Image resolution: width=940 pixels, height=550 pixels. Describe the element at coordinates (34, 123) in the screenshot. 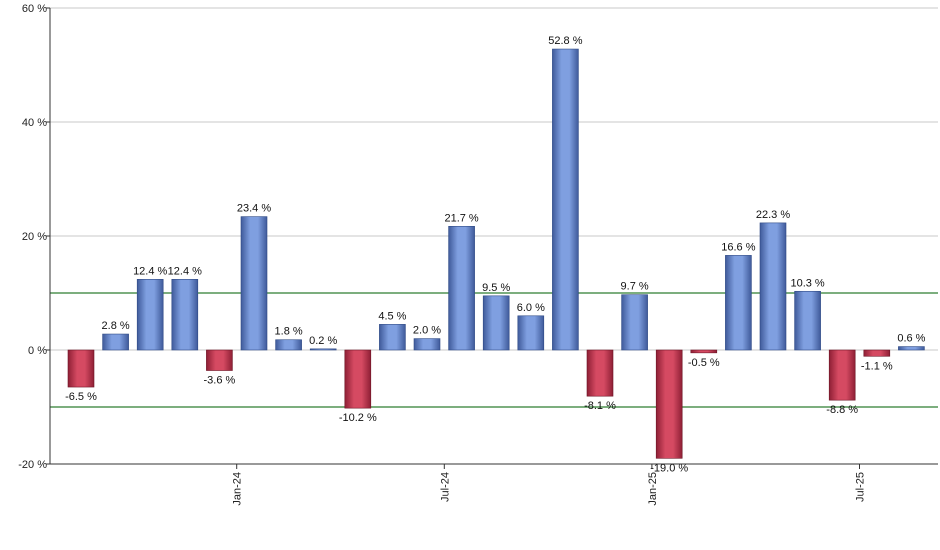

I see `y-tick-label: 40 %` at that location.